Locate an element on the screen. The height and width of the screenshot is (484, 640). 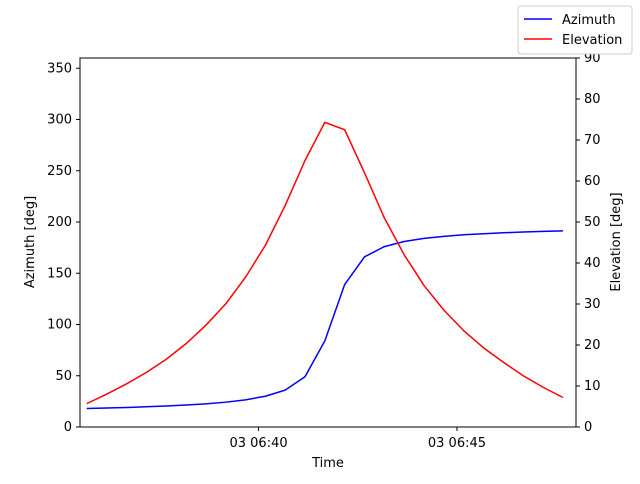
right-axis-tick-label: 0 is located at coordinates (588, 427).